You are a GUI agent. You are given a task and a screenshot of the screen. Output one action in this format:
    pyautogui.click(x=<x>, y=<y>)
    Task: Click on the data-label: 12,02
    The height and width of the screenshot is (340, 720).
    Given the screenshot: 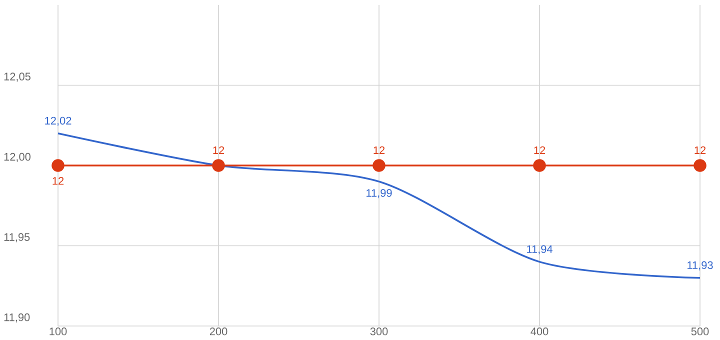 What is the action you would take?
    pyautogui.click(x=58, y=121)
    